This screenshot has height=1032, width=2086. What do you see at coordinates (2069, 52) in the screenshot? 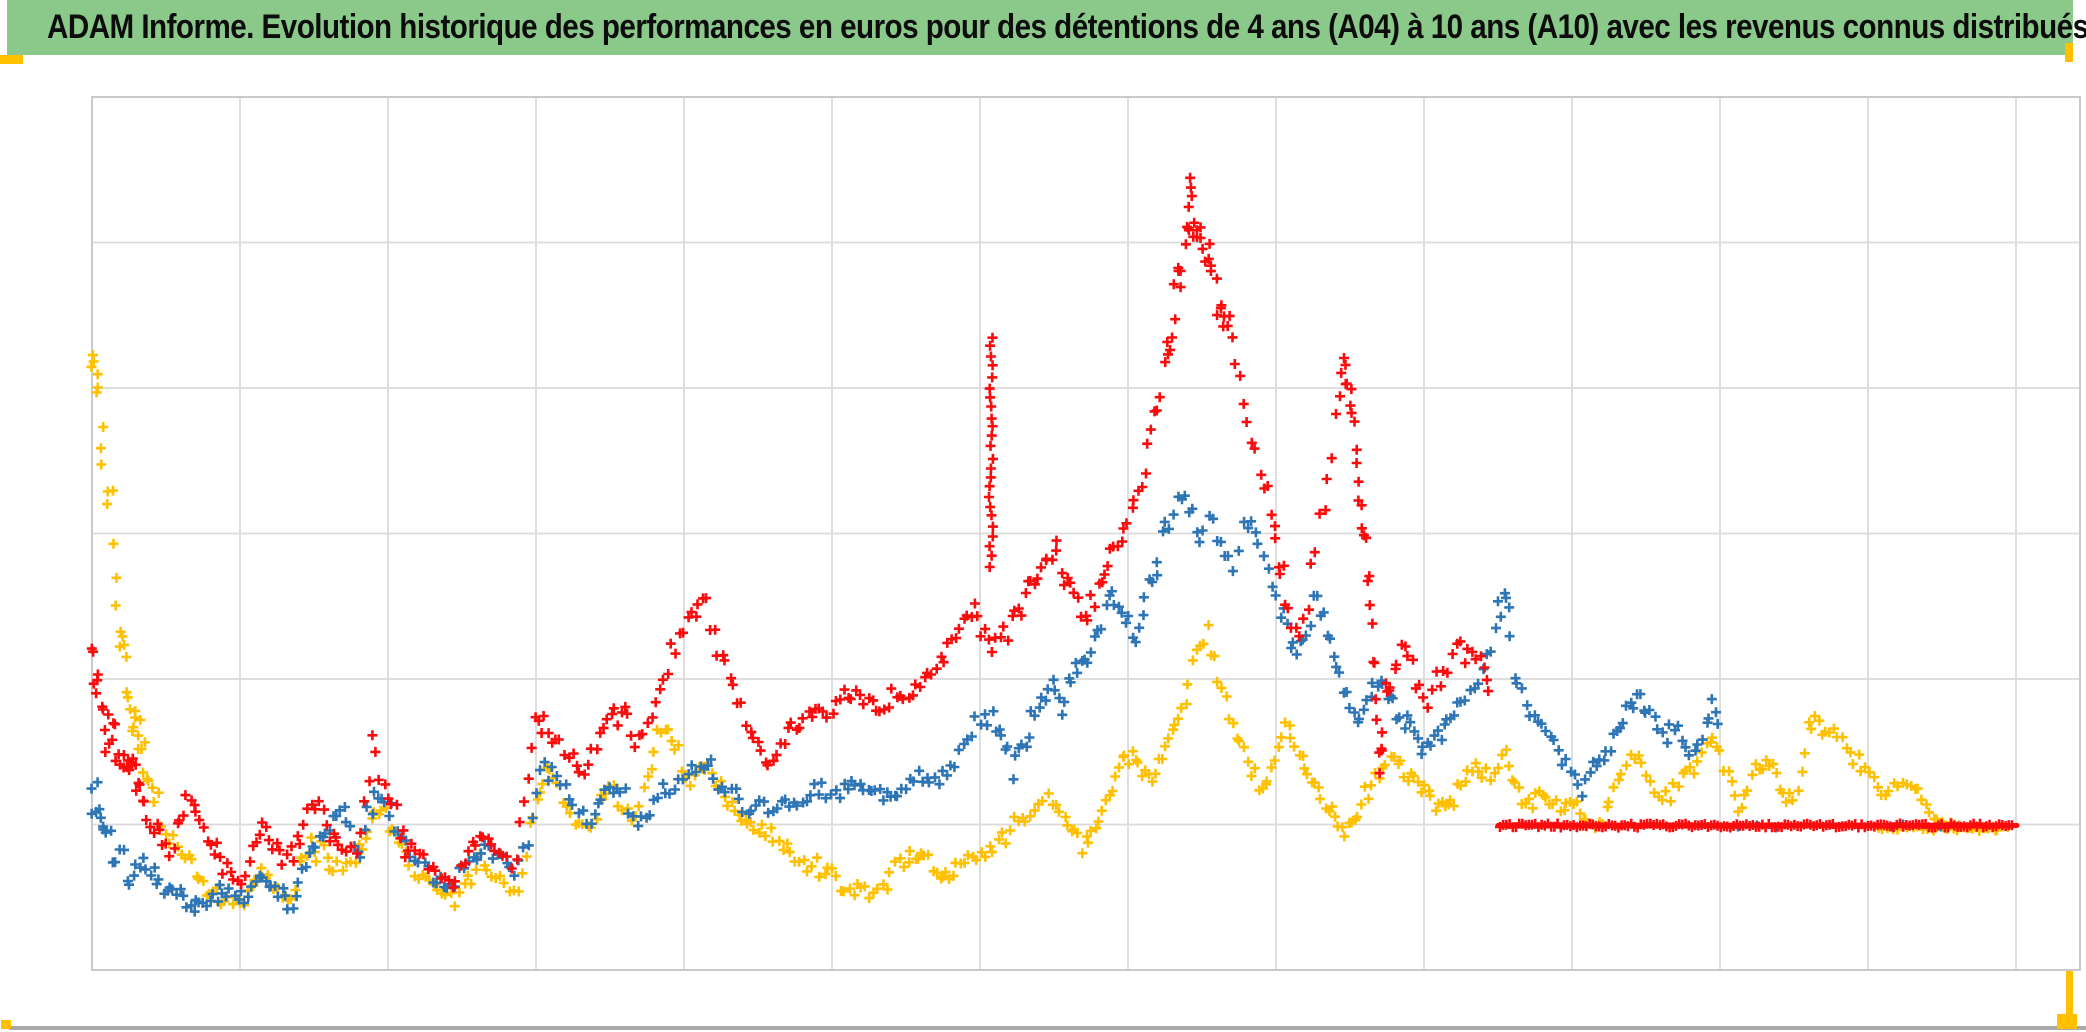
I see `accent-notch-top-right` at bounding box center [2069, 52].